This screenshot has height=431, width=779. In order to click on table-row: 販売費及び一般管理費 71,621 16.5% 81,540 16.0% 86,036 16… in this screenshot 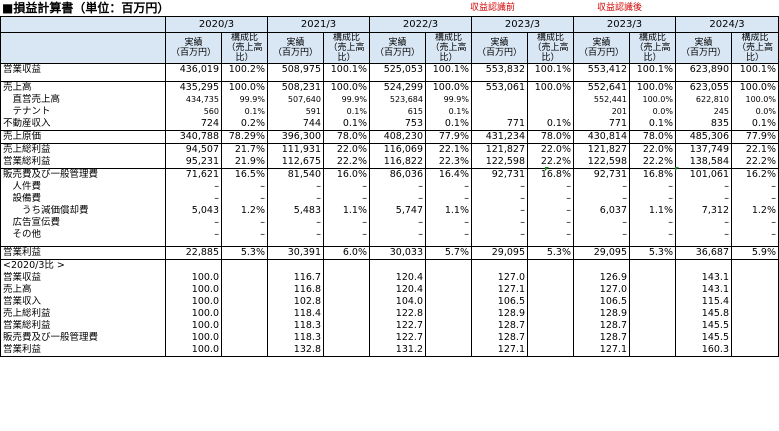, I will do `click(389, 174)`.